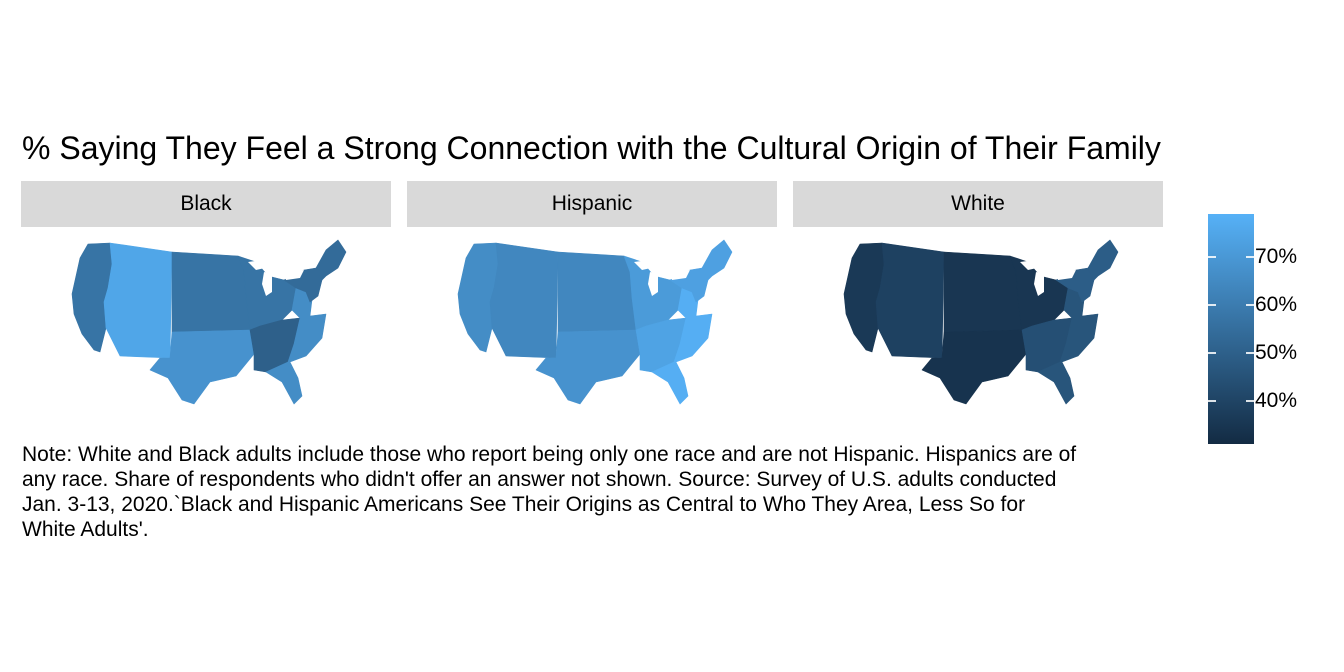 This screenshot has height=672, width=1344. What do you see at coordinates (983, 292) in the screenshot?
I see `region-white-west-north-central` at bounding box center [983, 292].